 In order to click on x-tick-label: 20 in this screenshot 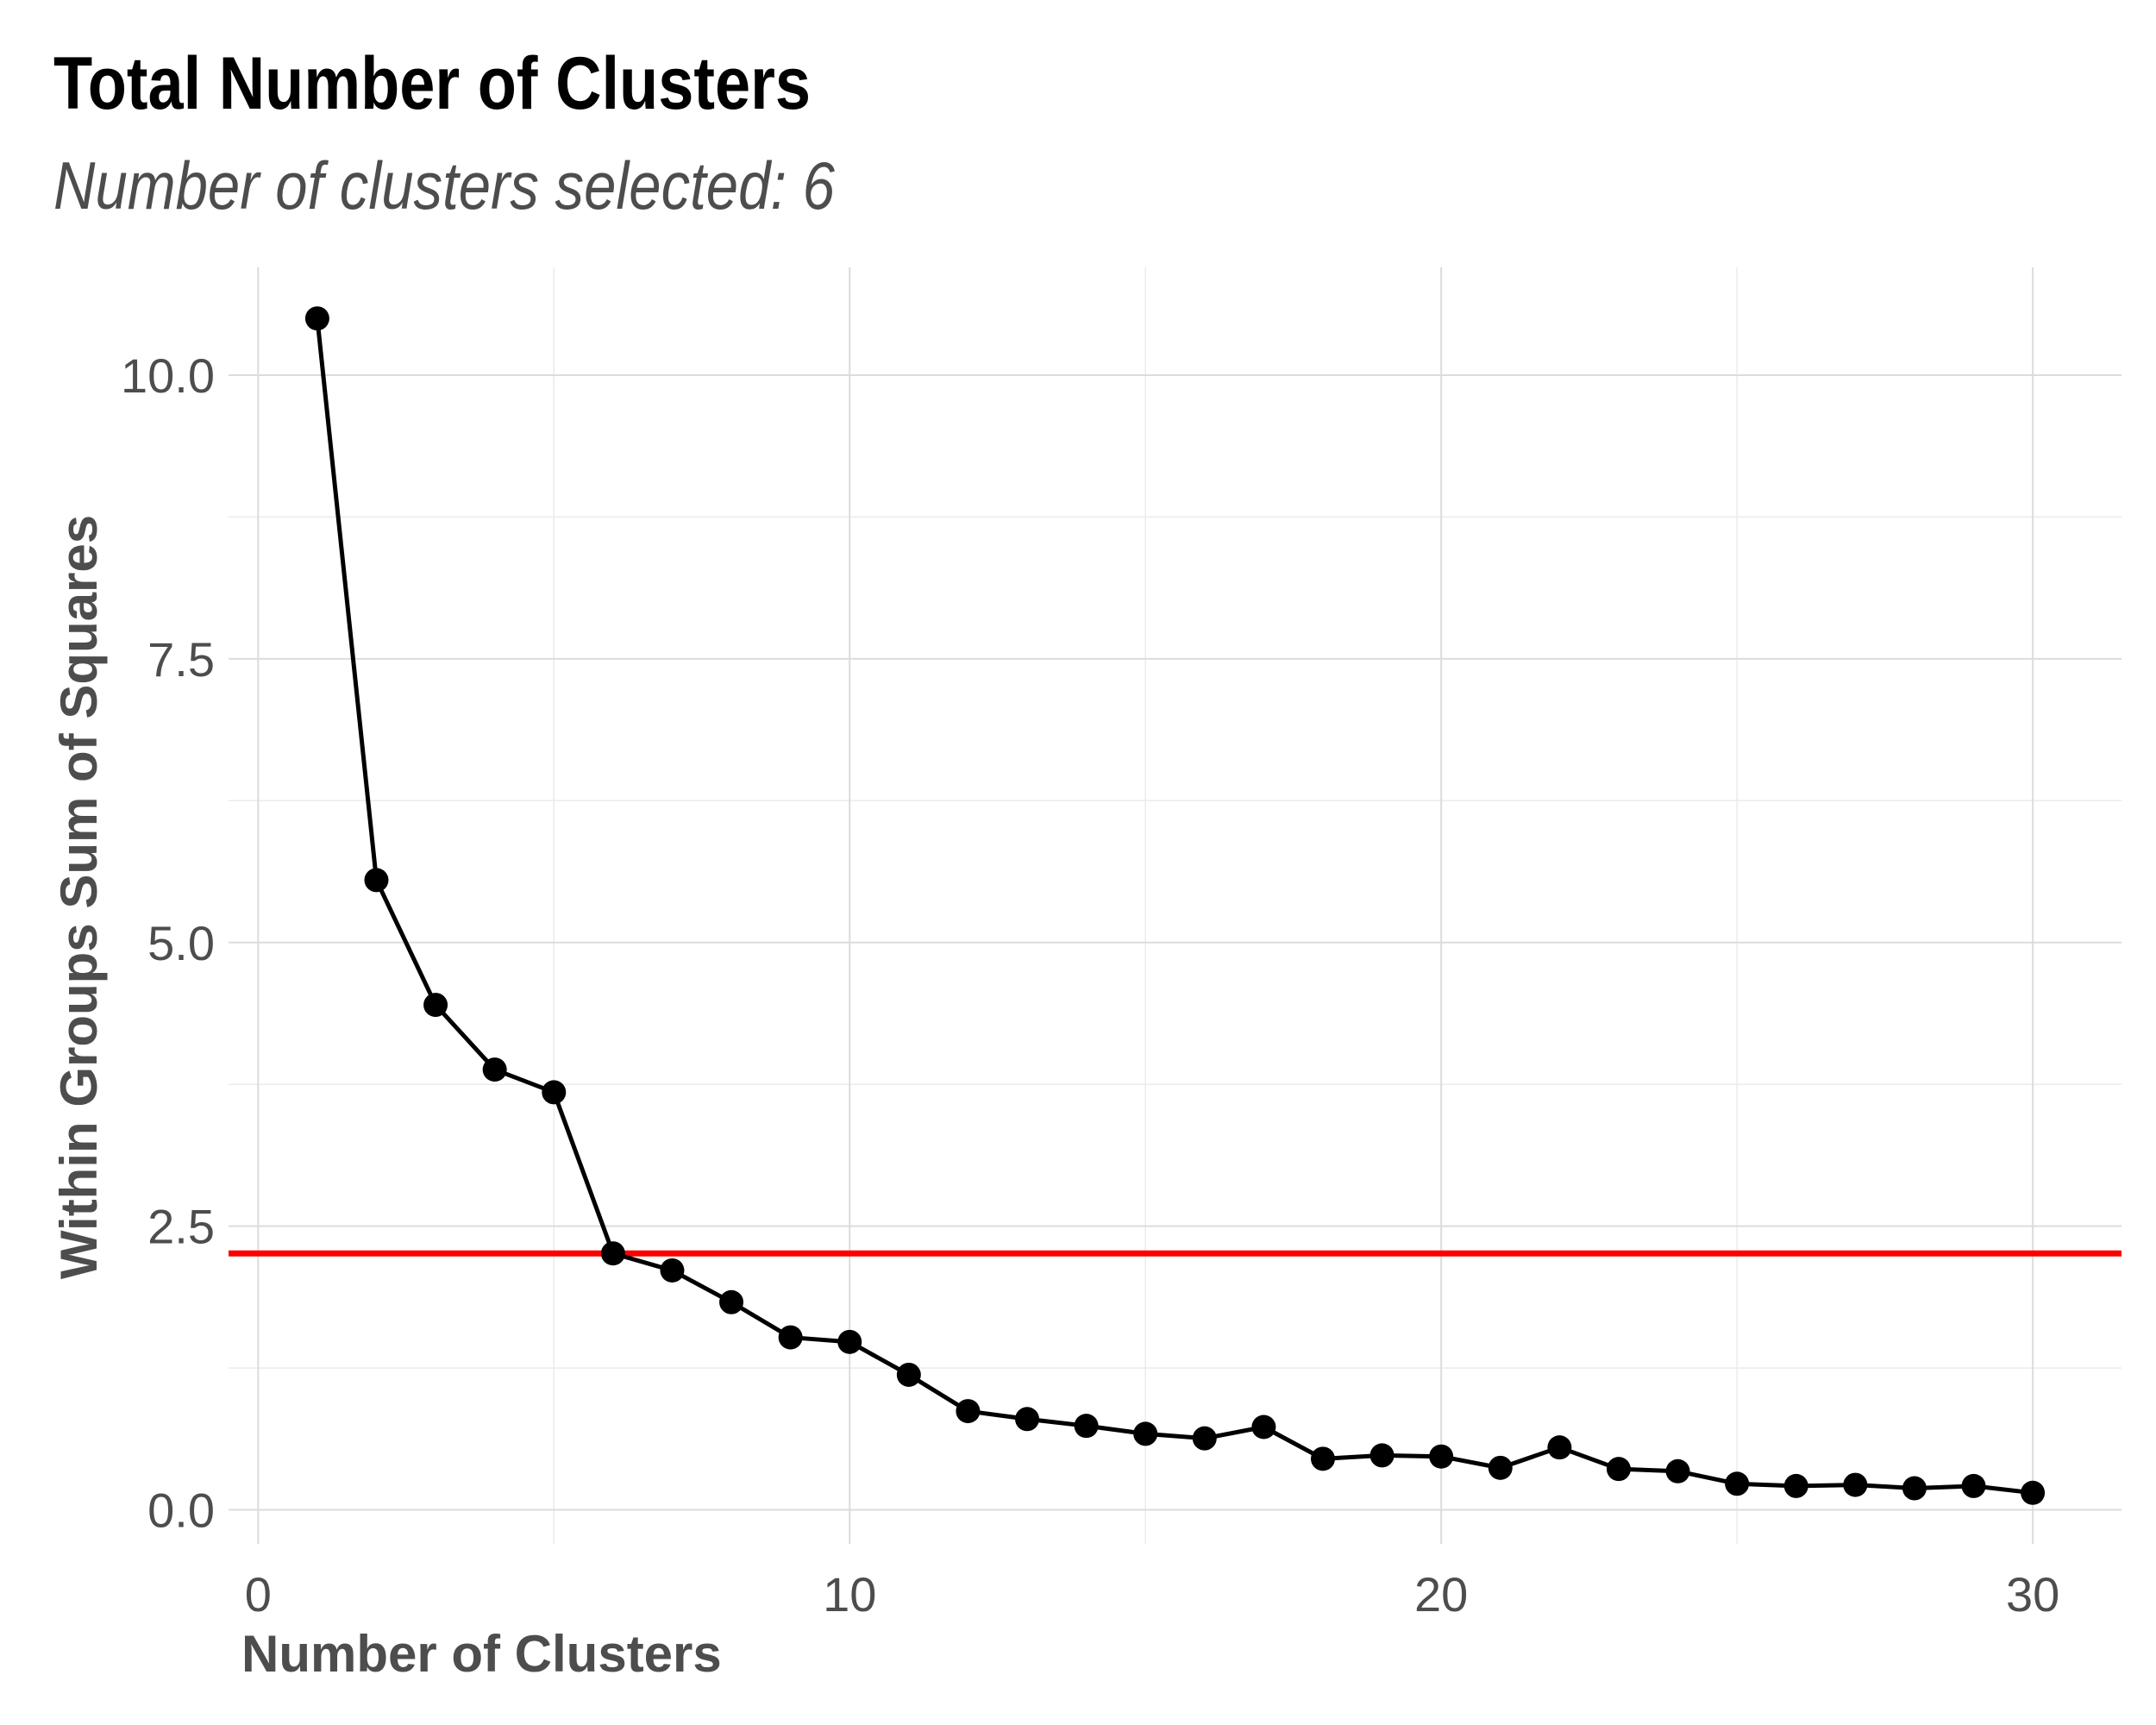, I will do `click(1441, 1594)`.